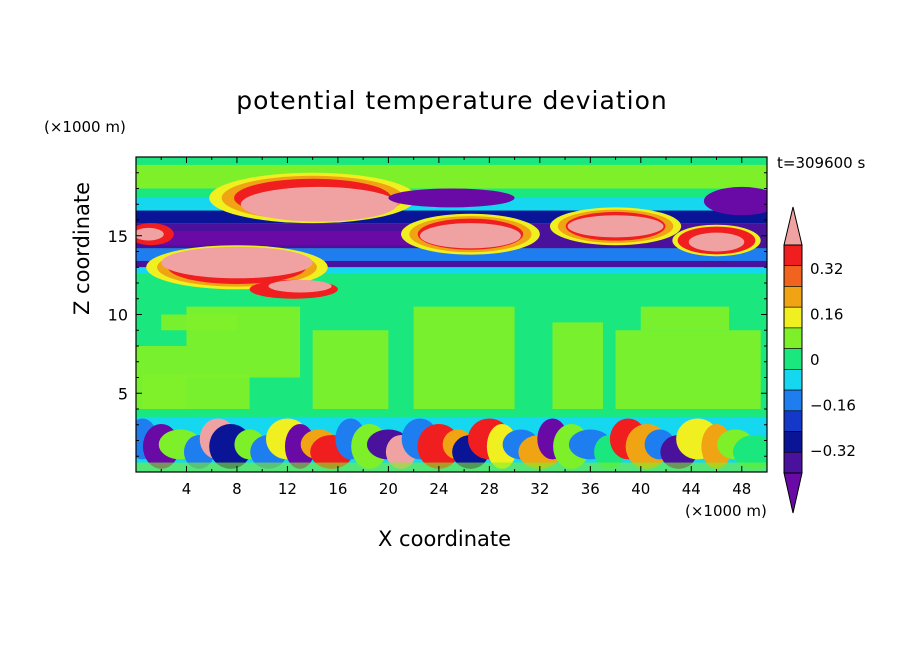  Describe the element at coordinates (237, 489) in the screenshot. I see `x-tick-label: 8` at that location.